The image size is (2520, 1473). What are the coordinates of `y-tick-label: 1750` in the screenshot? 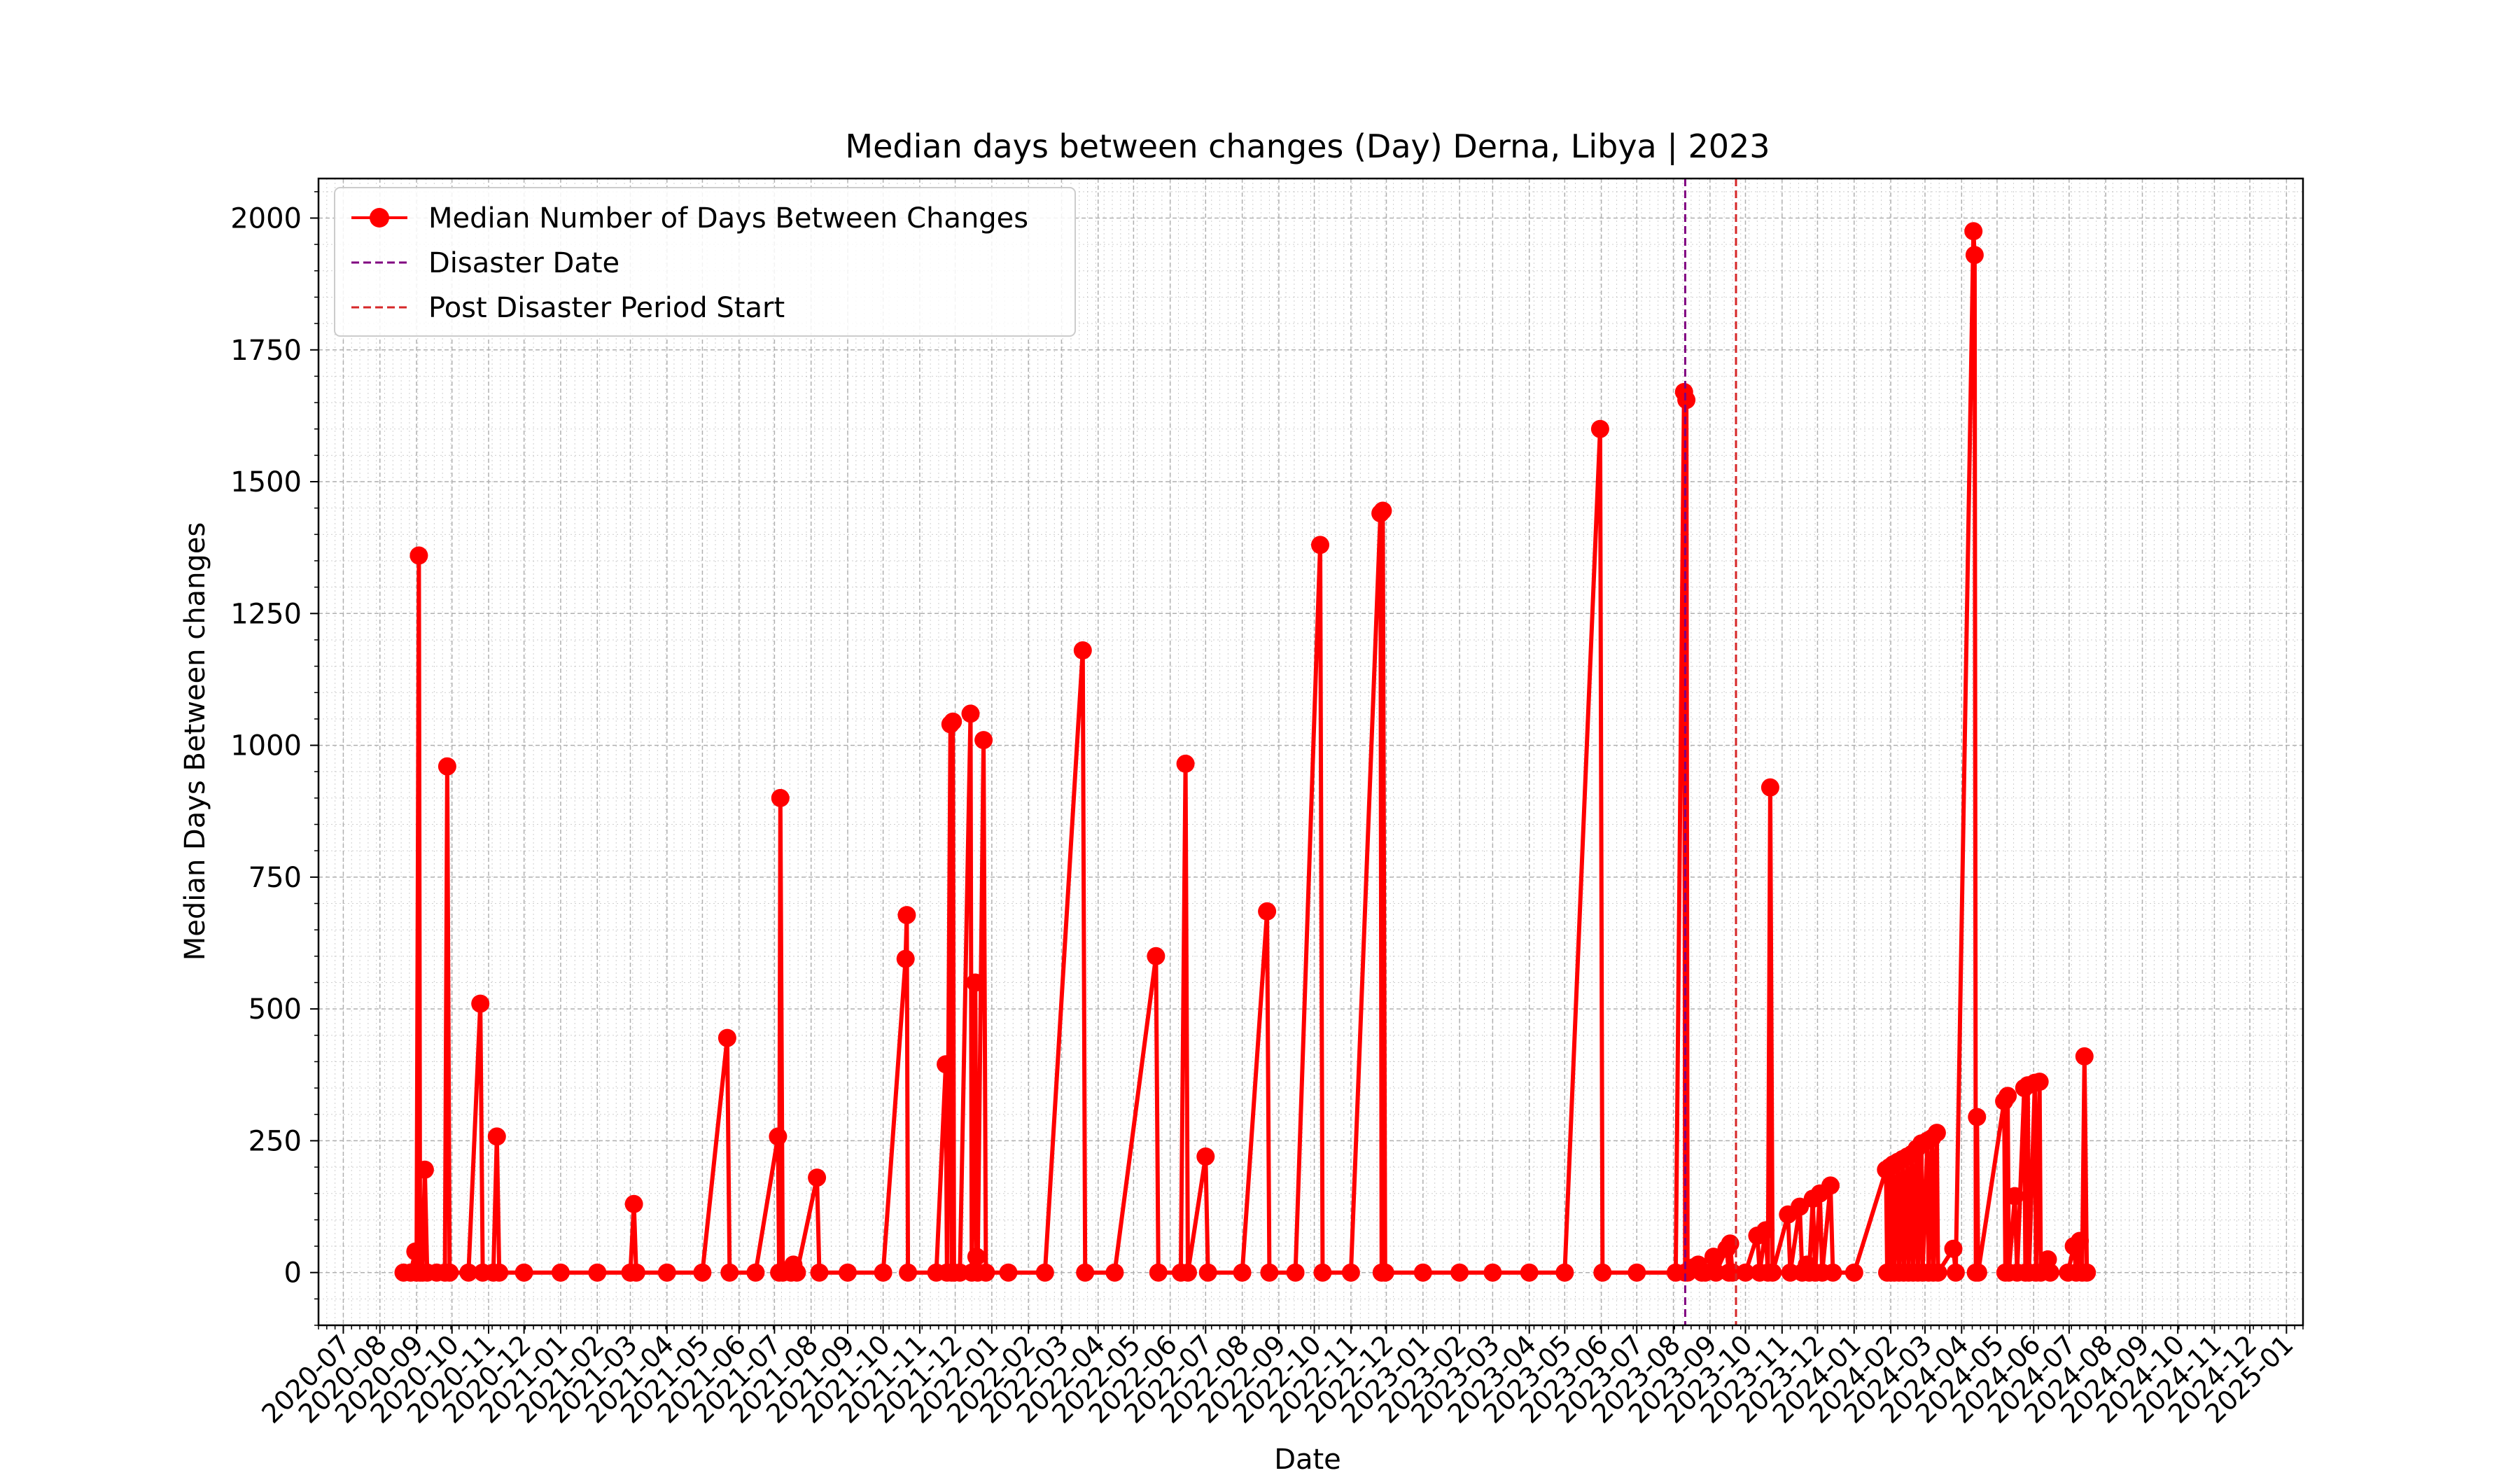 It's located at (266, 351).